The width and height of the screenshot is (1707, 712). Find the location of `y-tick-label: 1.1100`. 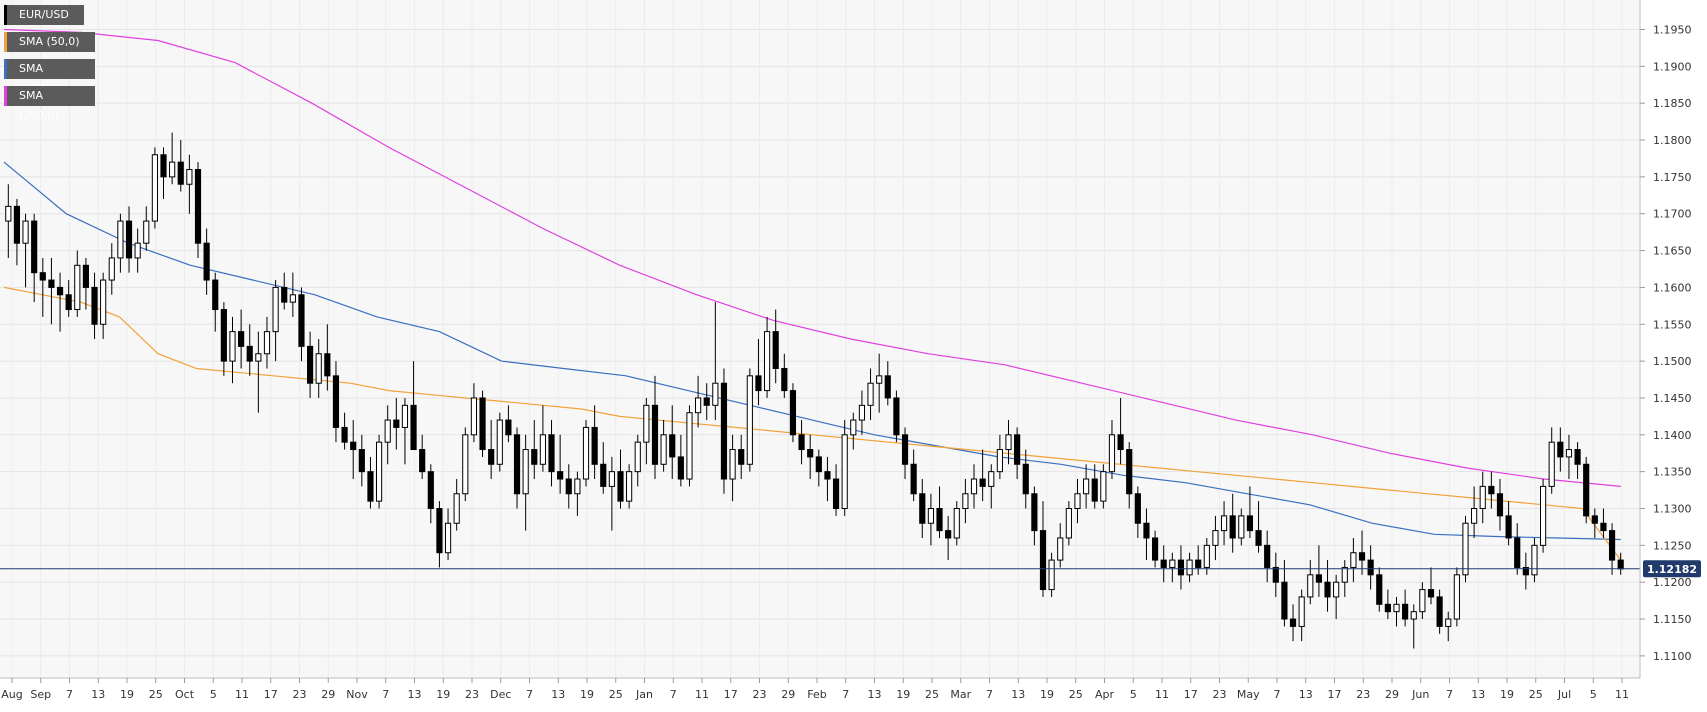

y-tick-label: 1.1100 is located at coordinates (1672, 656).